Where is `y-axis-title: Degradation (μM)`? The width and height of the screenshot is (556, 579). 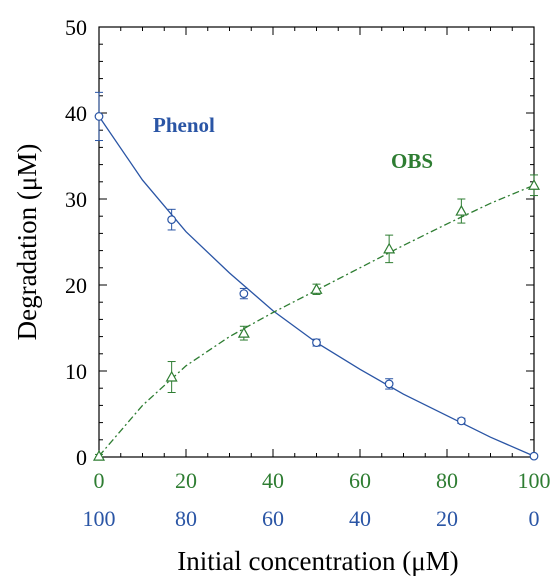
y-axis-title: Degradation (μM) is located at coordinates (27, 242).